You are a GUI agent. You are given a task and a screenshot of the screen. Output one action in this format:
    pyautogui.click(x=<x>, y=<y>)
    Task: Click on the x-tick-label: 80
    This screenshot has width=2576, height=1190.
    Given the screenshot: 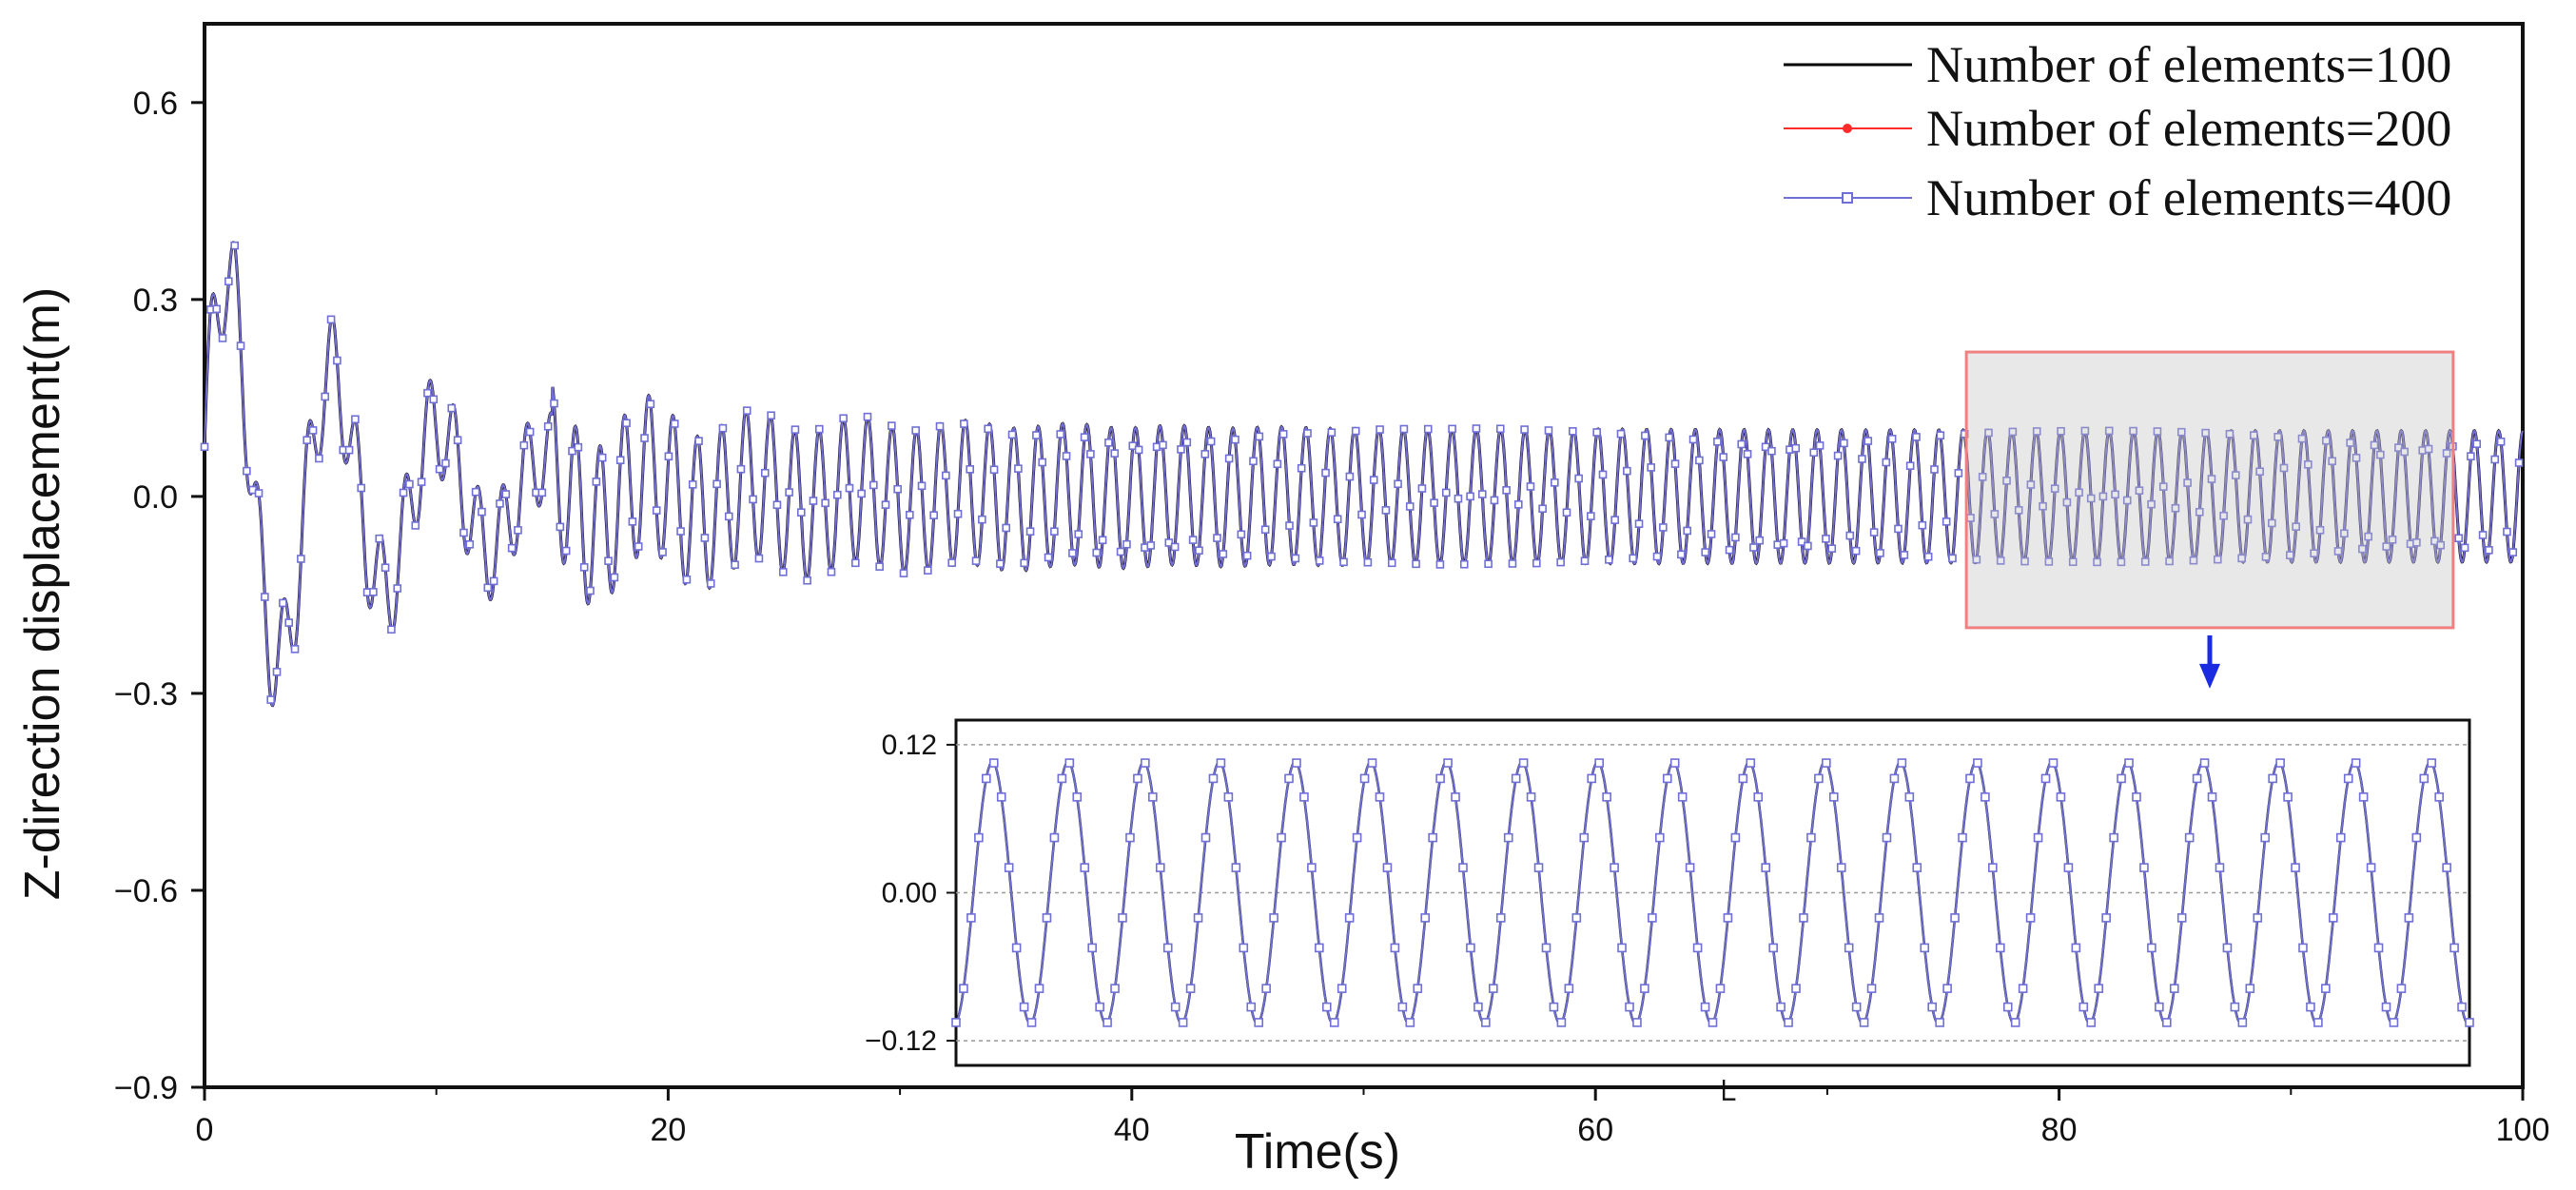 What is the action you would take?
    pyautogui.click(x=2060, y=1130)
    